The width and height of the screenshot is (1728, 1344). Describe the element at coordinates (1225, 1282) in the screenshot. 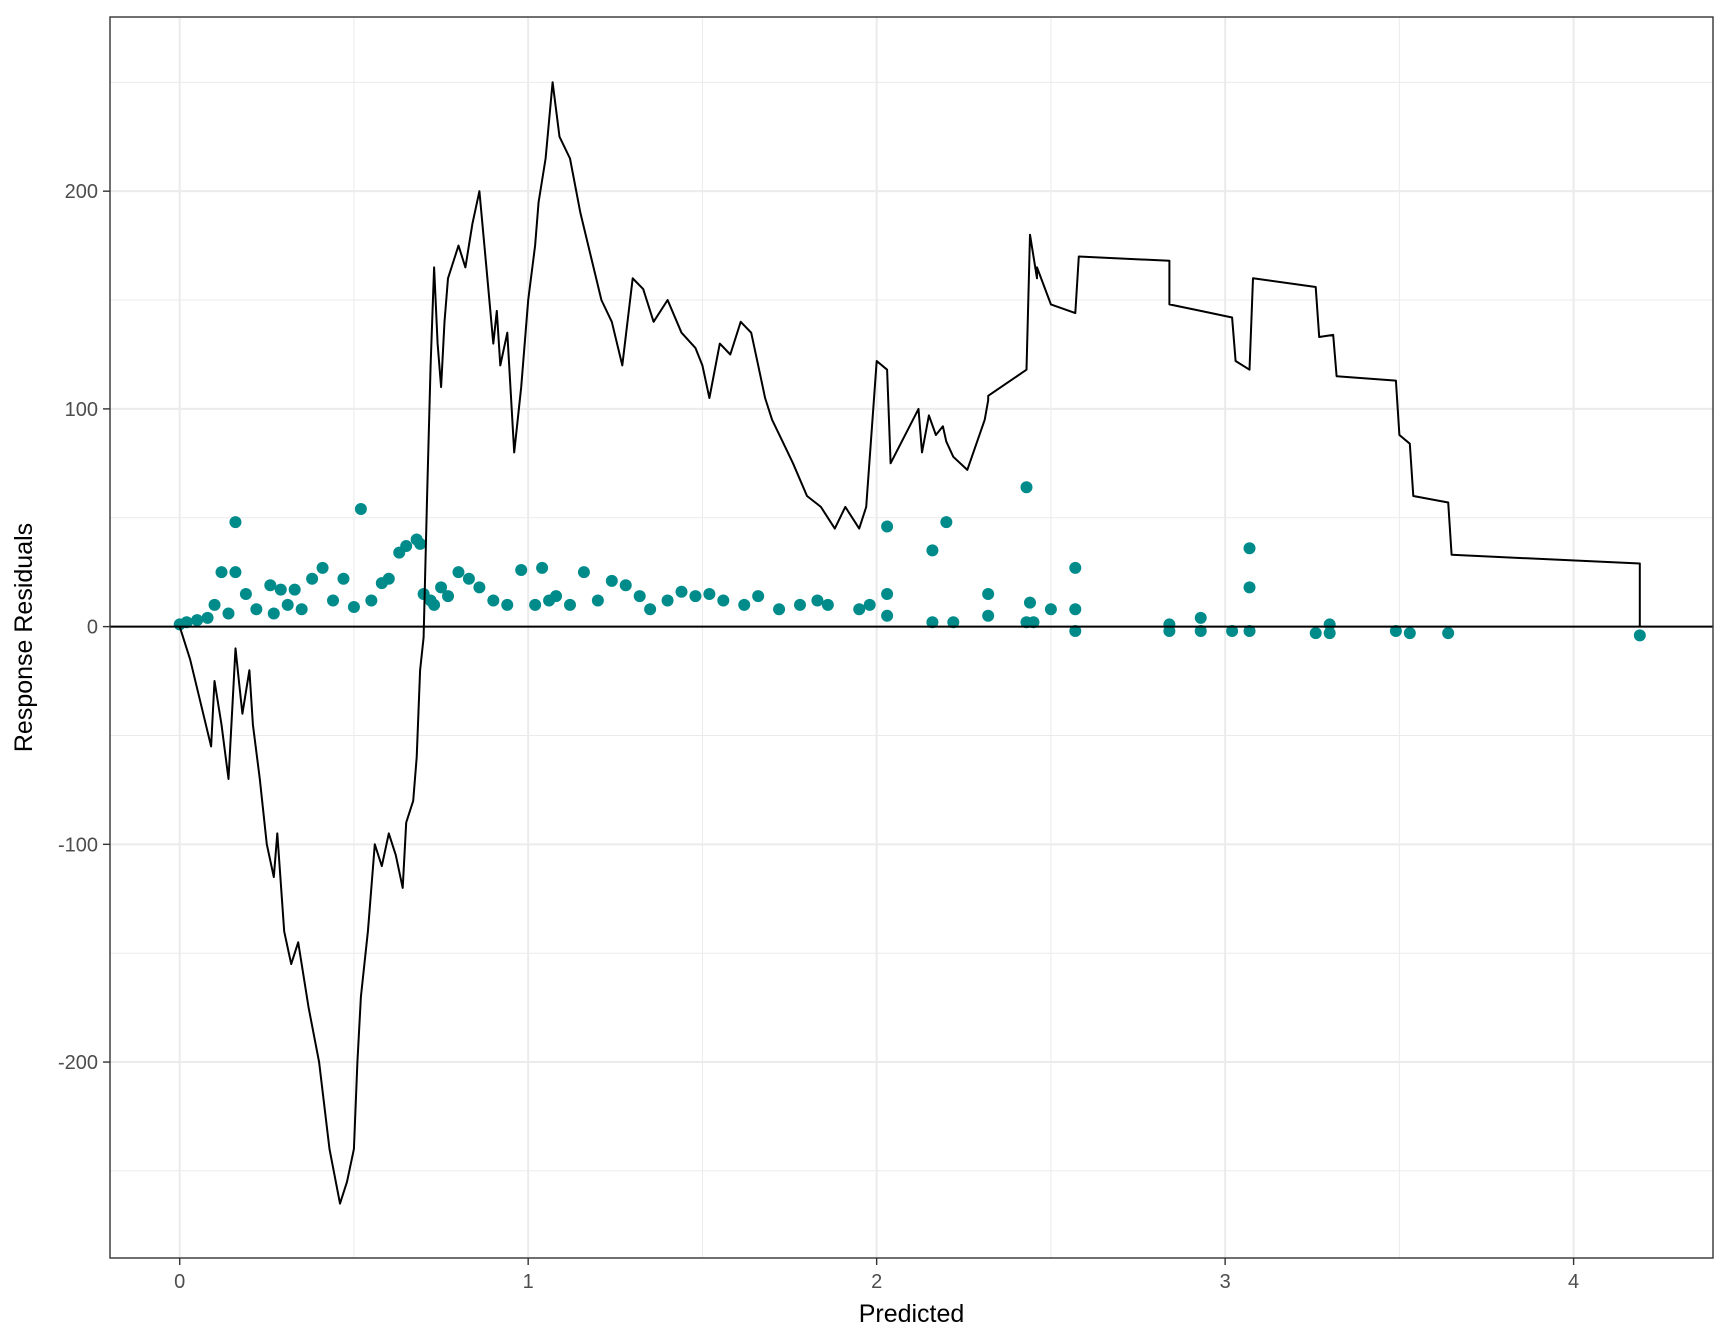

I see `x-tick-label: 3` at that location.